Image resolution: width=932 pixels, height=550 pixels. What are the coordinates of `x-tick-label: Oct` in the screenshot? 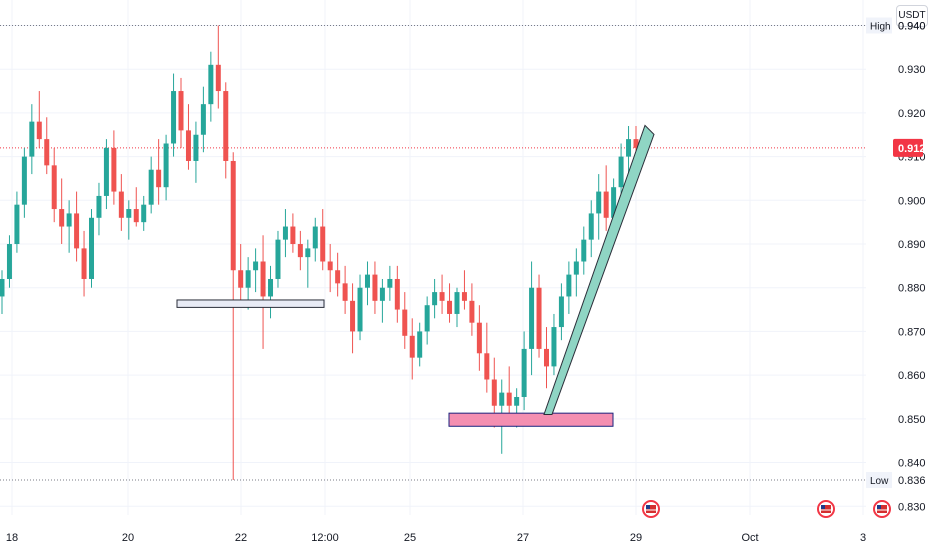 It's located at (749, 538).